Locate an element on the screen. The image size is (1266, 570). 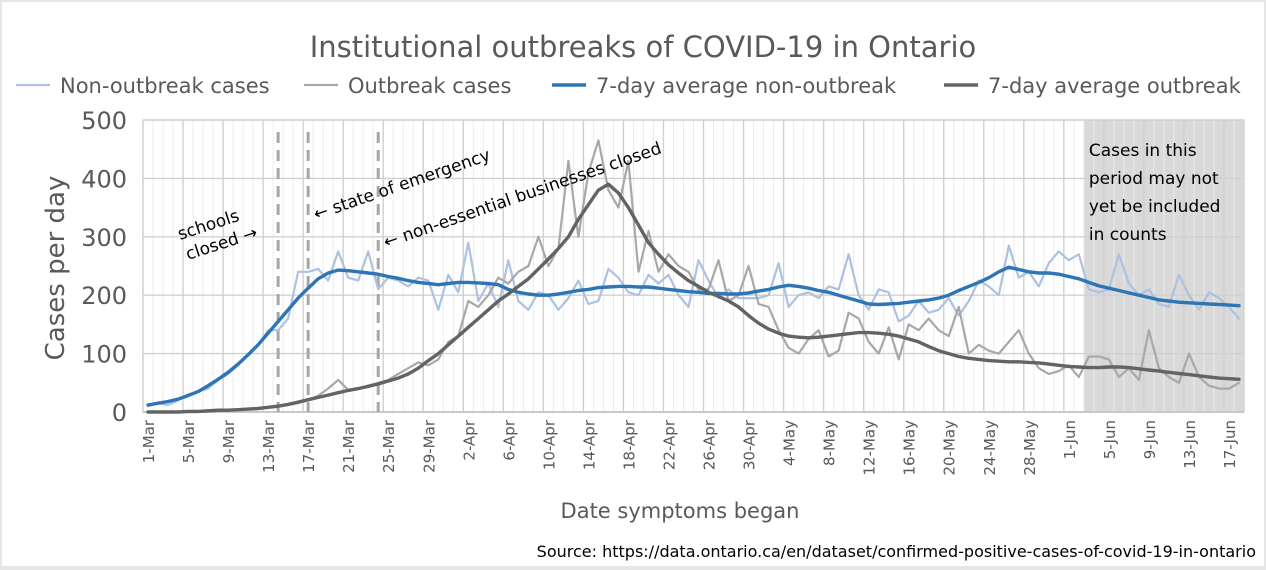
x-tick-label: 30-Apr is located at coordinates (750, 444).